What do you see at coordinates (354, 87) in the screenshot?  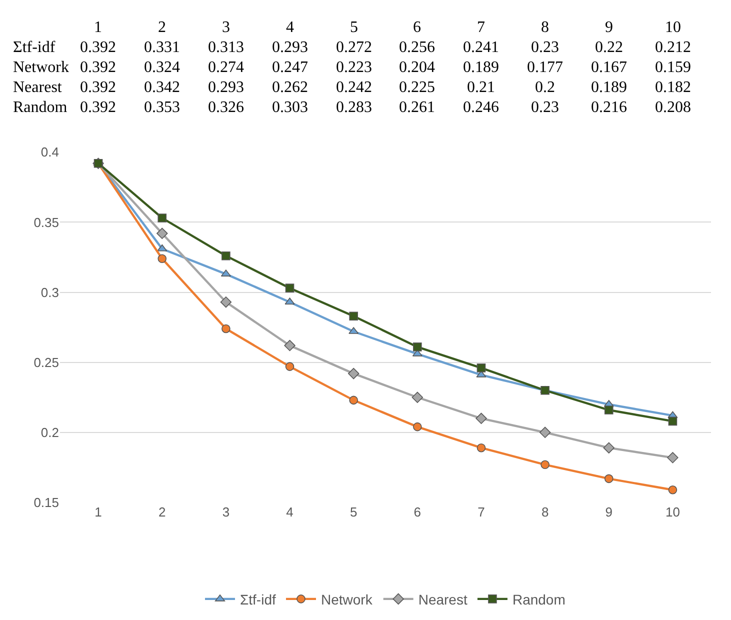 I see `data-label: 0.242` at bounding box center [354, 87].